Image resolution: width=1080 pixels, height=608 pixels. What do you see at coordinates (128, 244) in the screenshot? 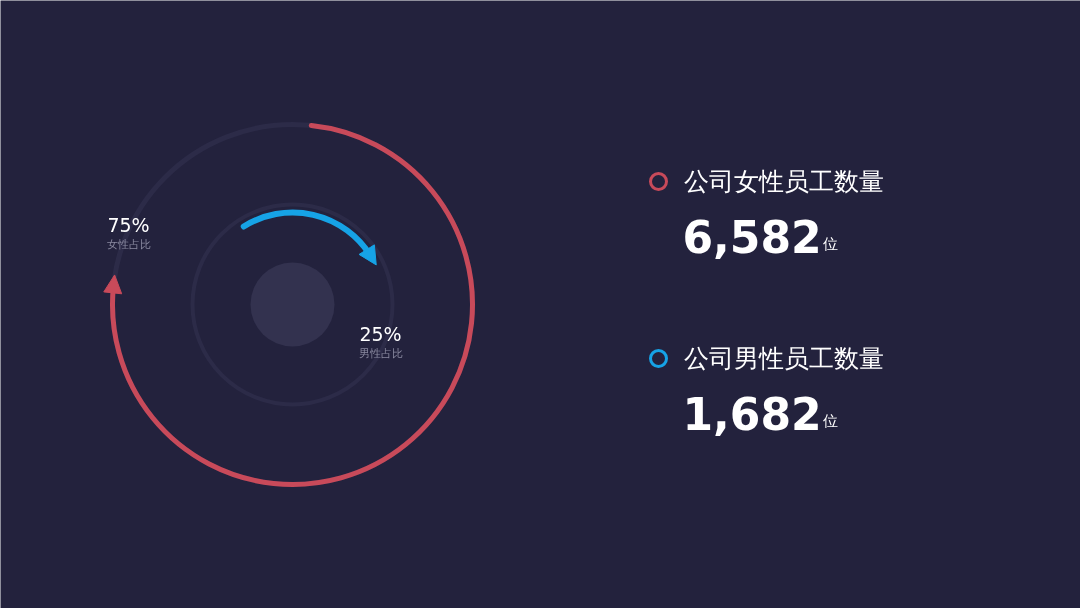
I see `category-label: 女性占比` at bounding box center [128, 244].